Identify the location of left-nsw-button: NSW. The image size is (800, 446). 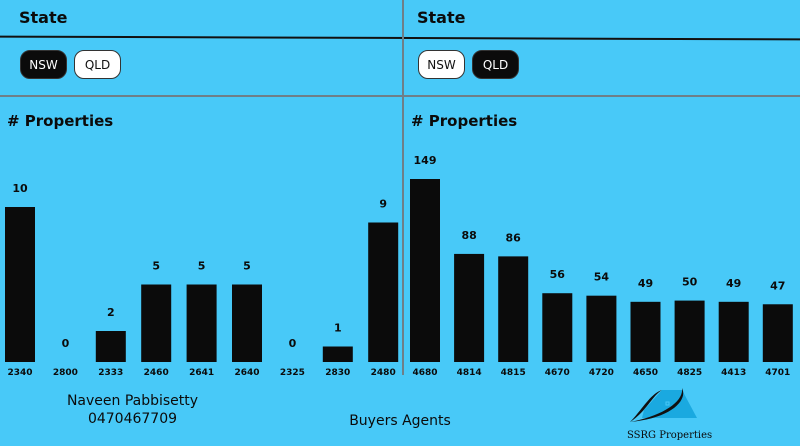
(43, 64).